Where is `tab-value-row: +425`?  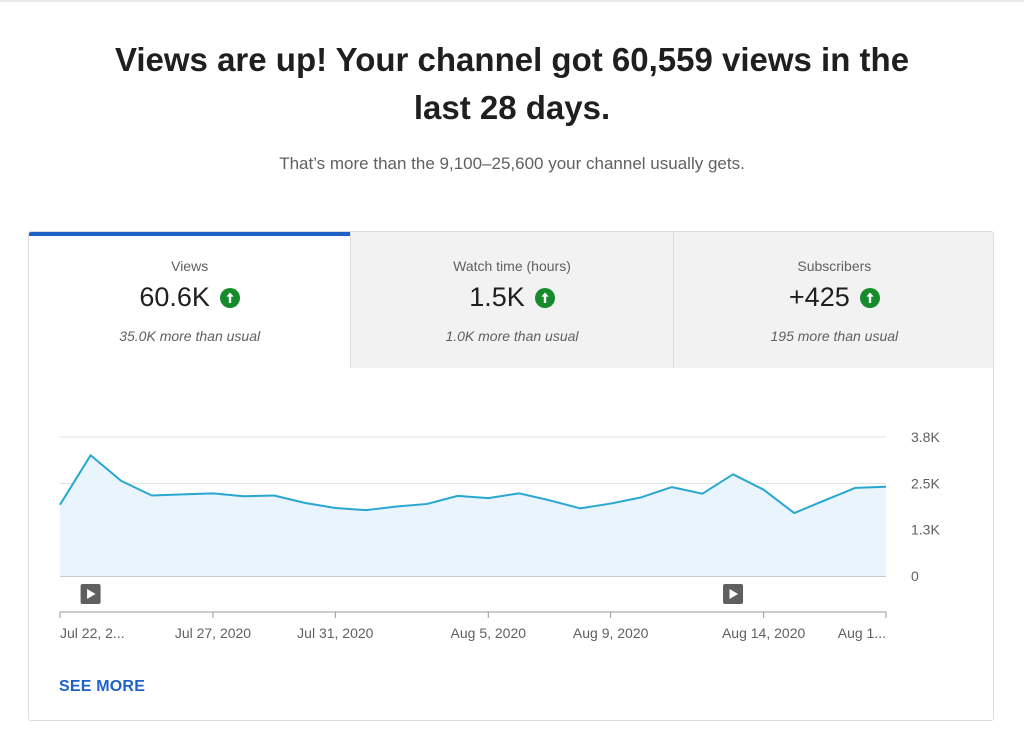 tab-value-row: +425 is located at coordinates (833, 297).